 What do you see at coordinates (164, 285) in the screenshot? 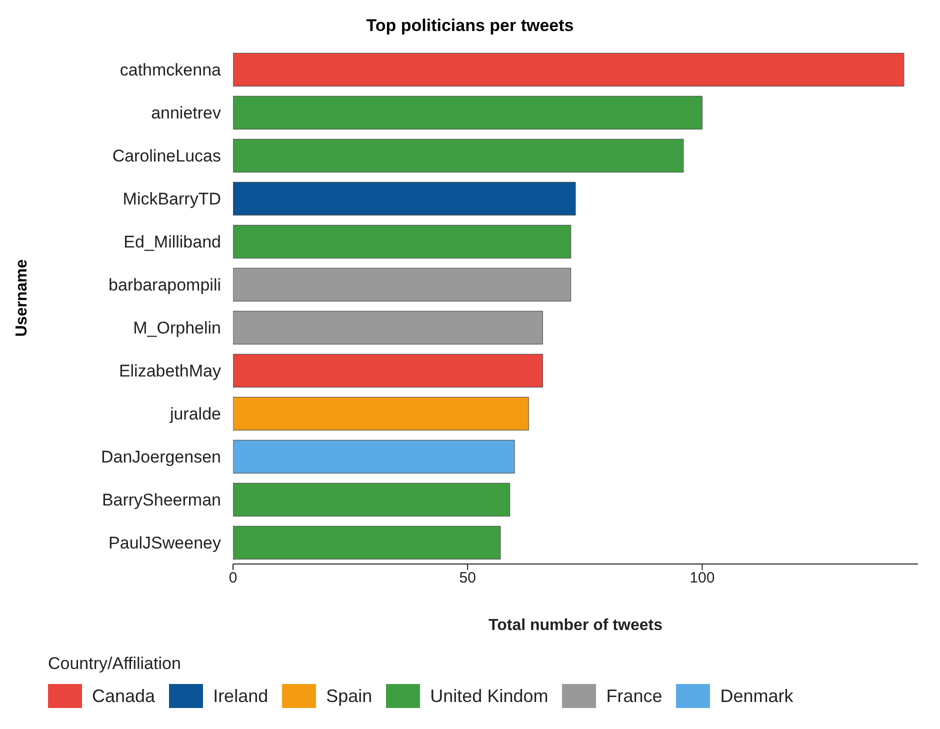
I see `y-tick-label: barbarapompili` at bounding box center [164, 285].